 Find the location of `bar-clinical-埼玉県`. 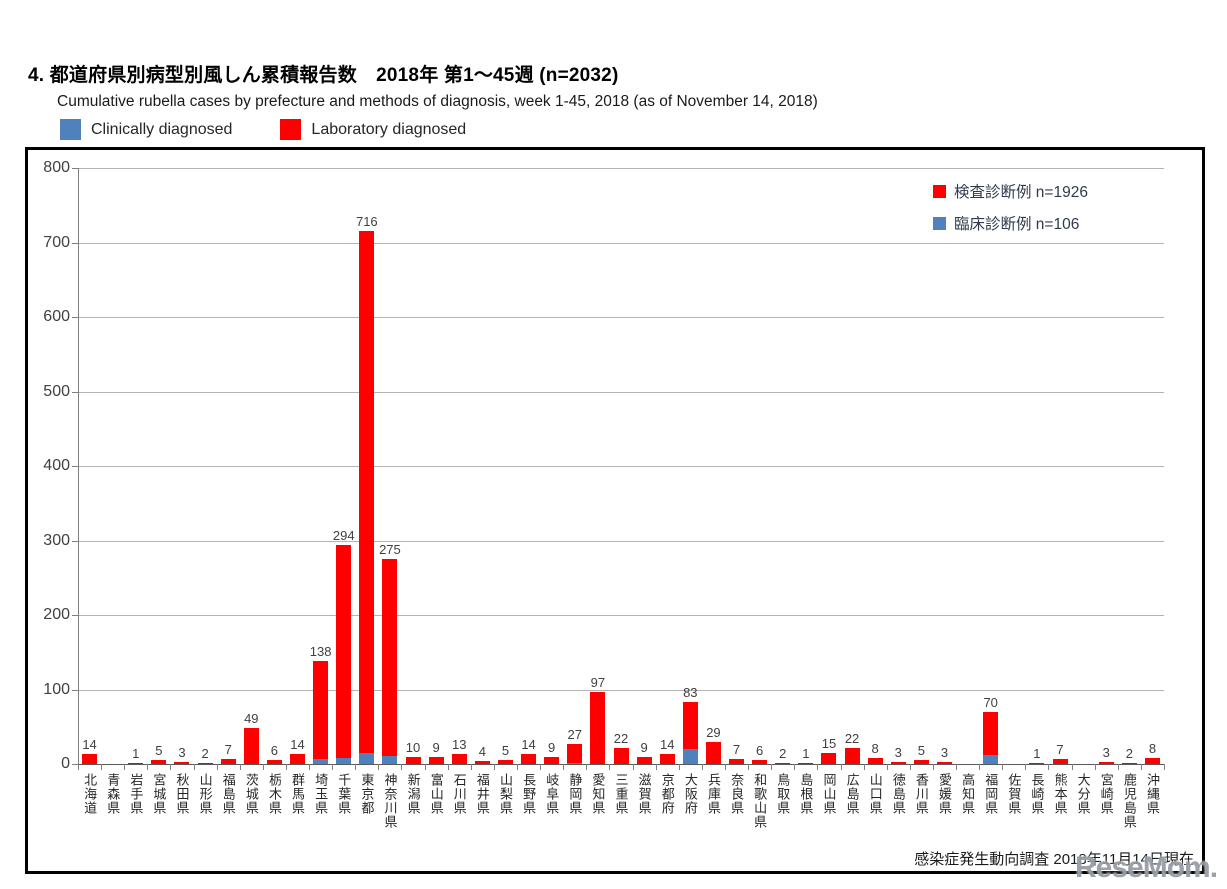

bar-clinical-埼玉県 is located at coordinates (321, 761).